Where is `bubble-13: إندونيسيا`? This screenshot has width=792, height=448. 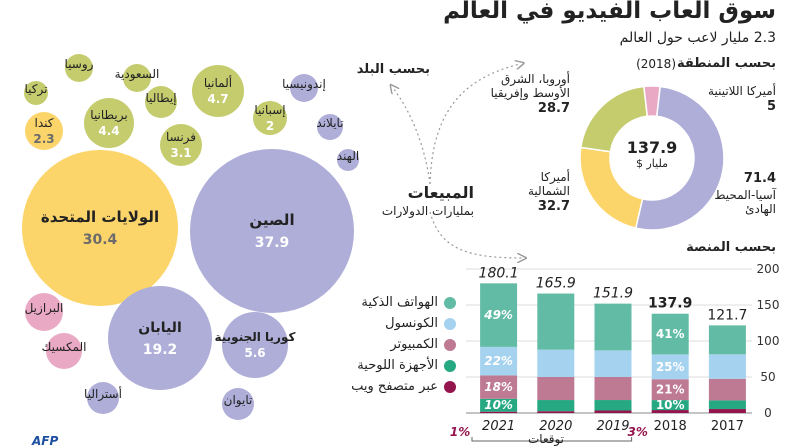 bubble-13: إندونيسيا is located at coordinates (304, 88).